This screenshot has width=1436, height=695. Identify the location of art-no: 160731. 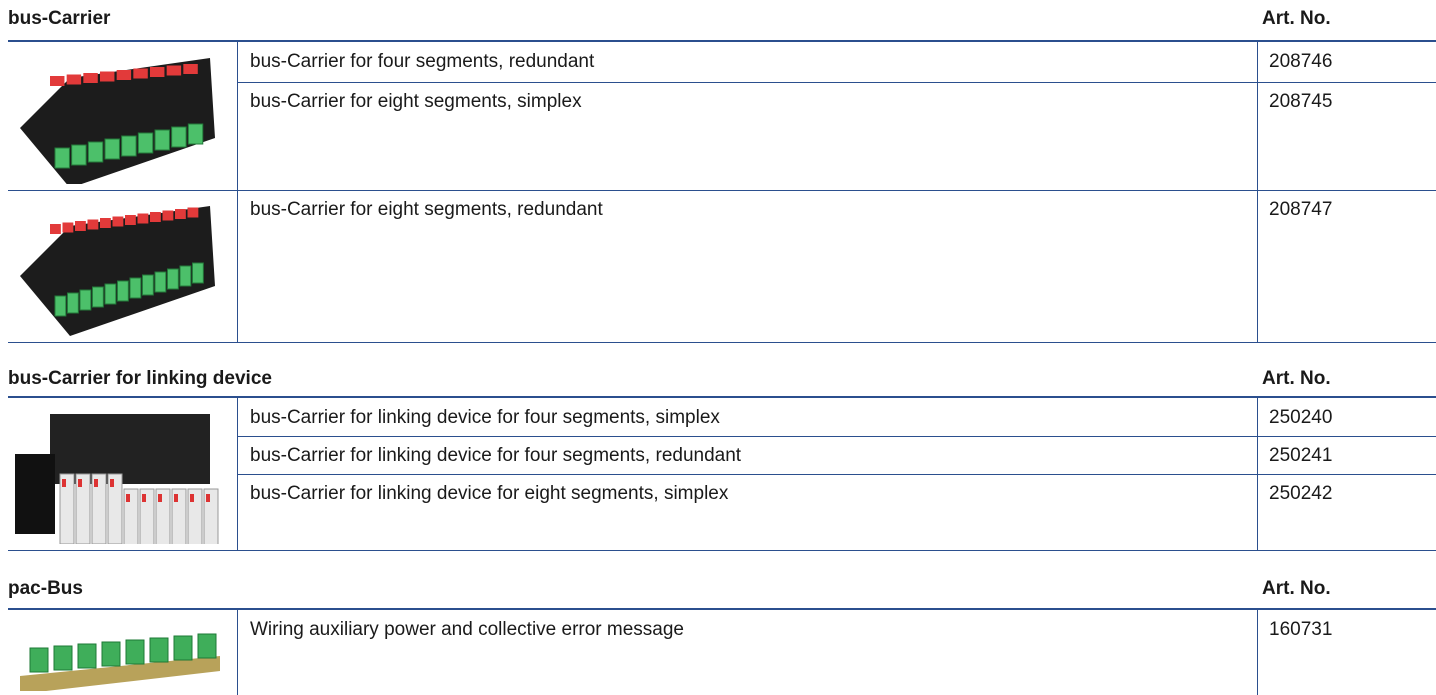
(1301, 629).